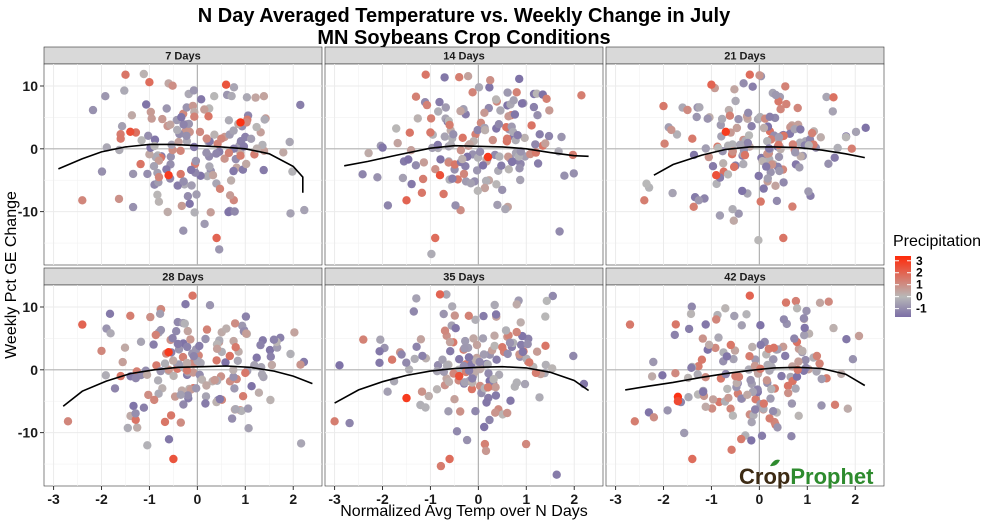 This screenshot has width=1000, height=524. What do you see at coordinates (919, 273) in the screenshot?
I see `legend-tick-label: 2` at bounding box center [919, 273].